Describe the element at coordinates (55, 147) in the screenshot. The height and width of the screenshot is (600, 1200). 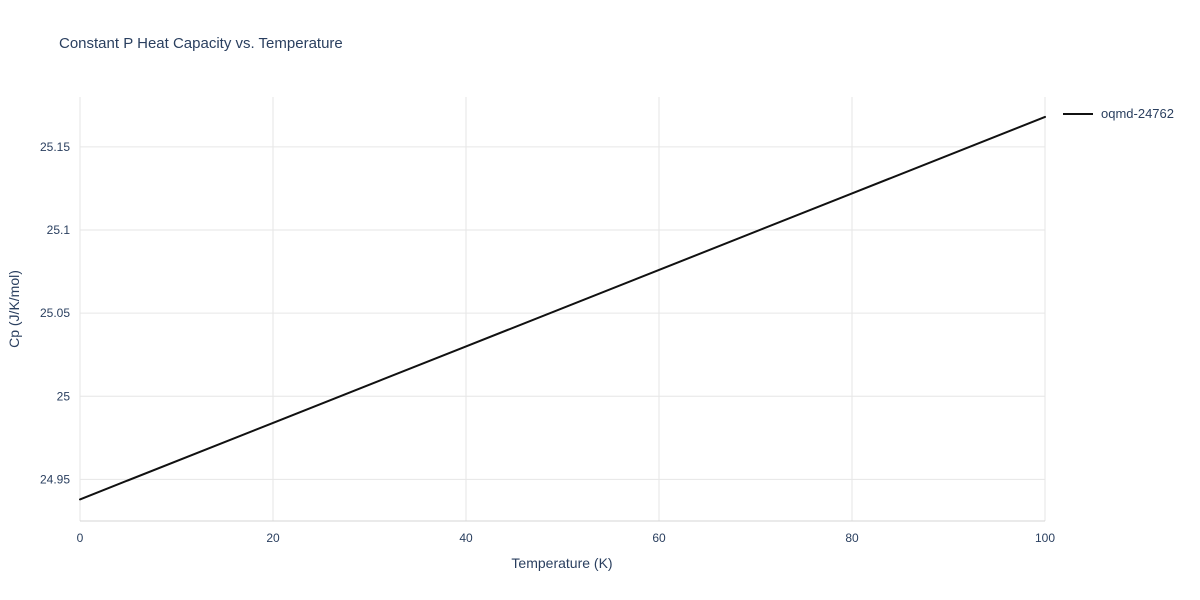
I see `y-tick-label: 25.15` at that location.